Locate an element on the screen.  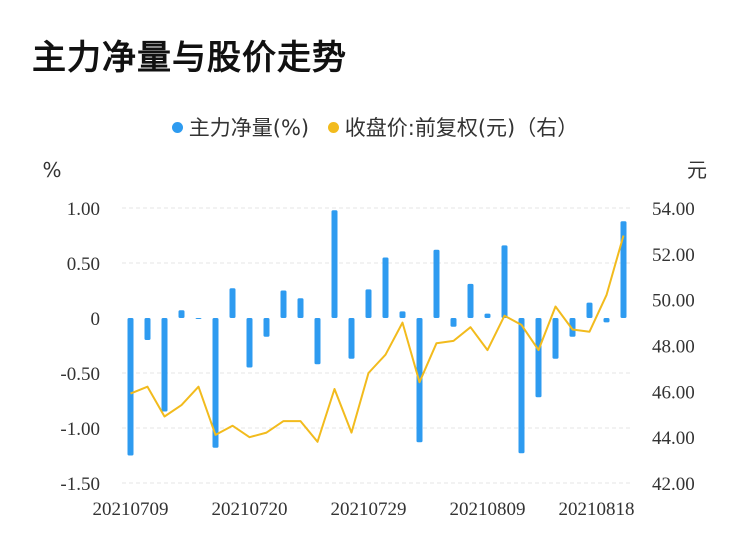
right-axis-unit: 元 is located at coordinates (697, 170).